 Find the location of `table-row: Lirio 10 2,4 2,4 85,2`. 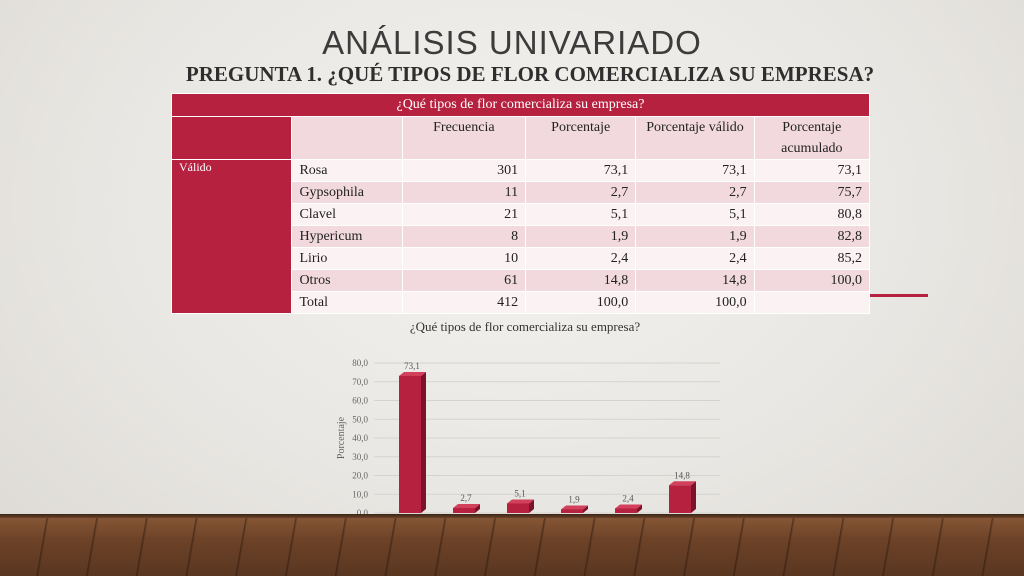

table-row: Lirio 10 2,4 2,4 85,2 is located at coordinates (521, 258).